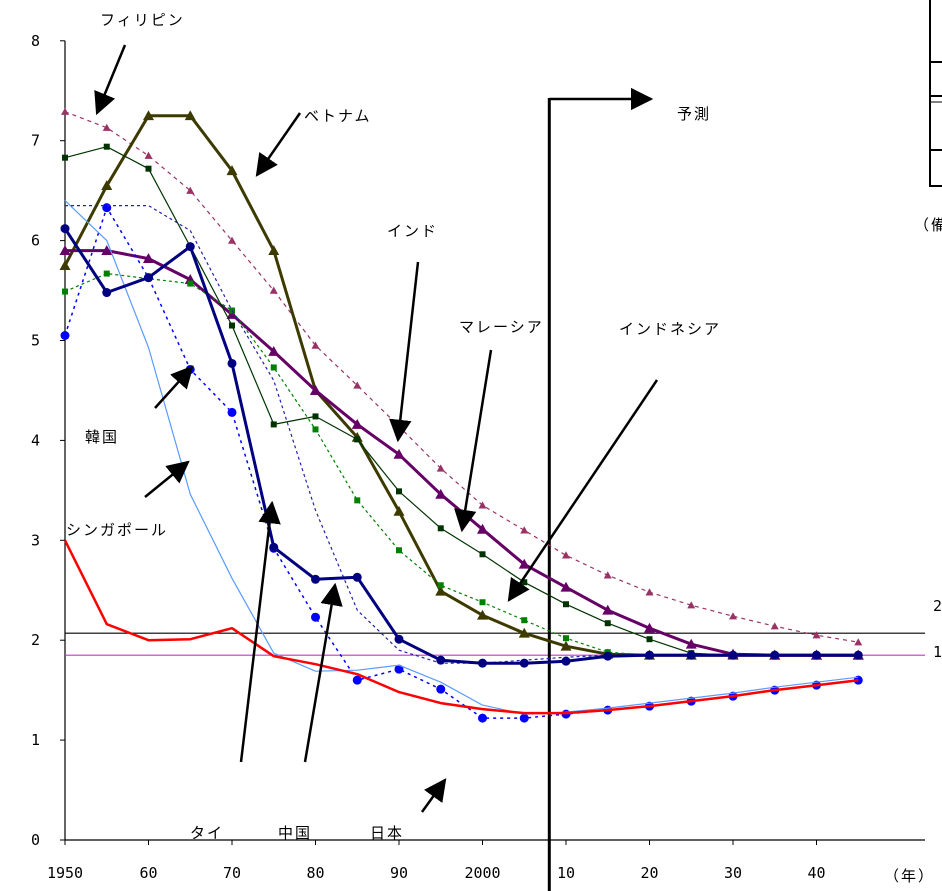 The image size is (942, 891). I want to click on y-tick-label: 4, so click(35, 440).